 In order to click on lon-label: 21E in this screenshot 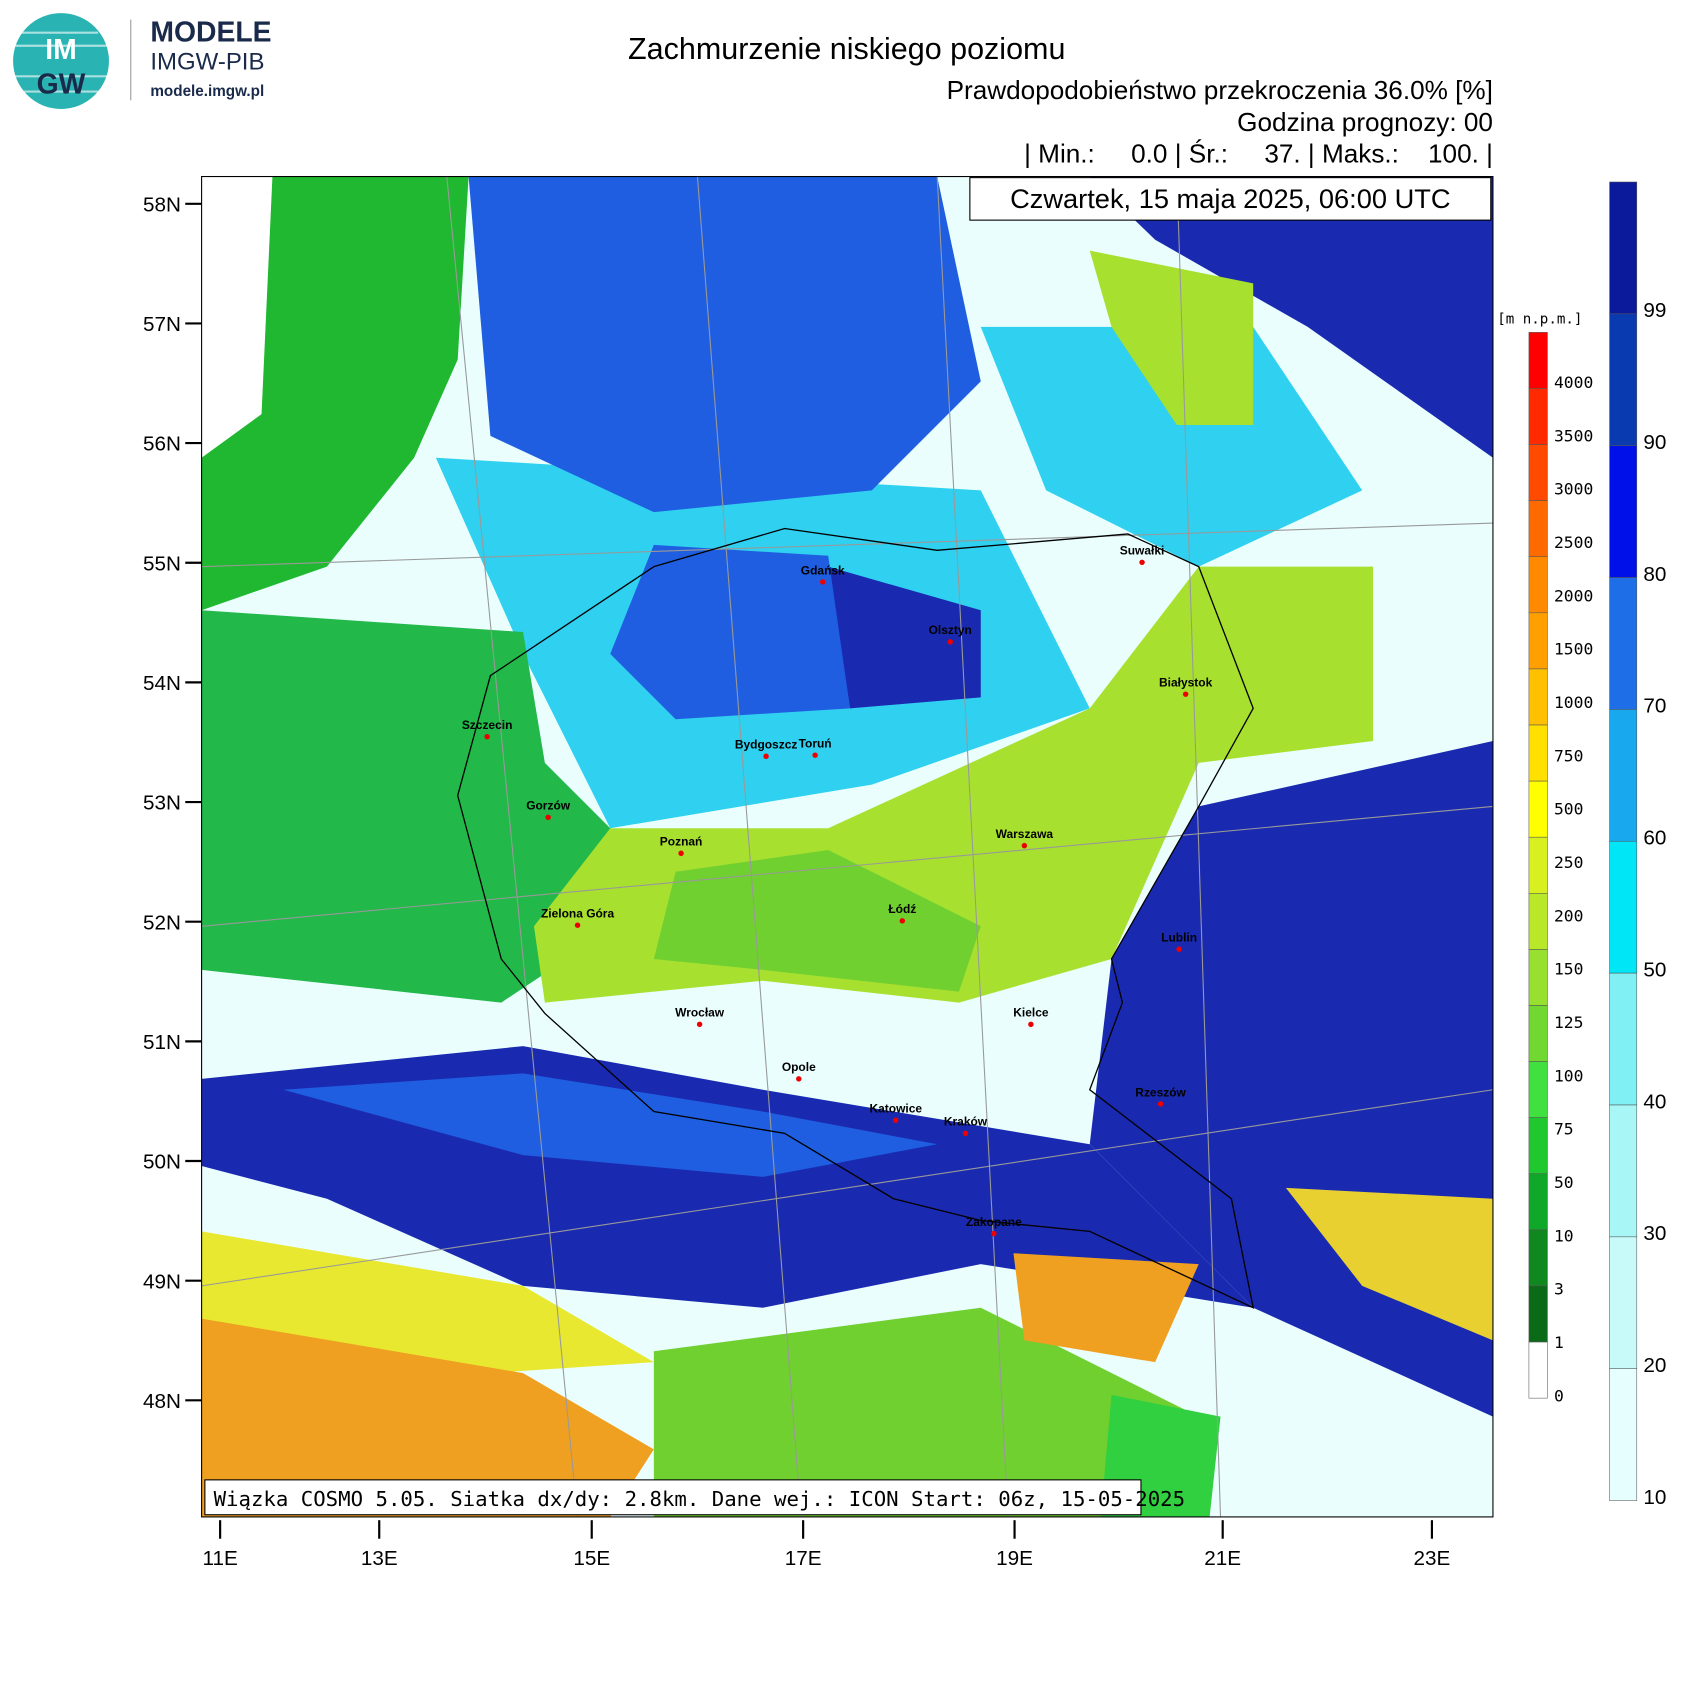, I will do `click(1222, 1558)`.